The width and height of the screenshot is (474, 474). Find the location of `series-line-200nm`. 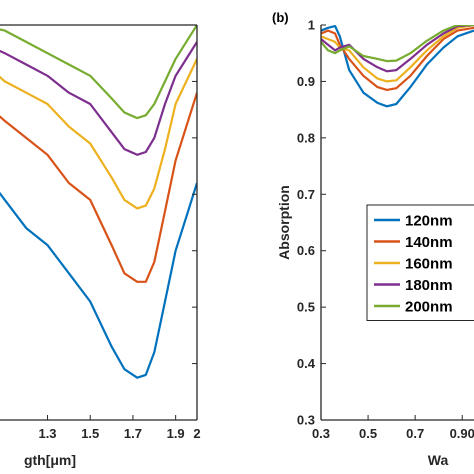

series-line-200nm is located at coordinates (397, 44).